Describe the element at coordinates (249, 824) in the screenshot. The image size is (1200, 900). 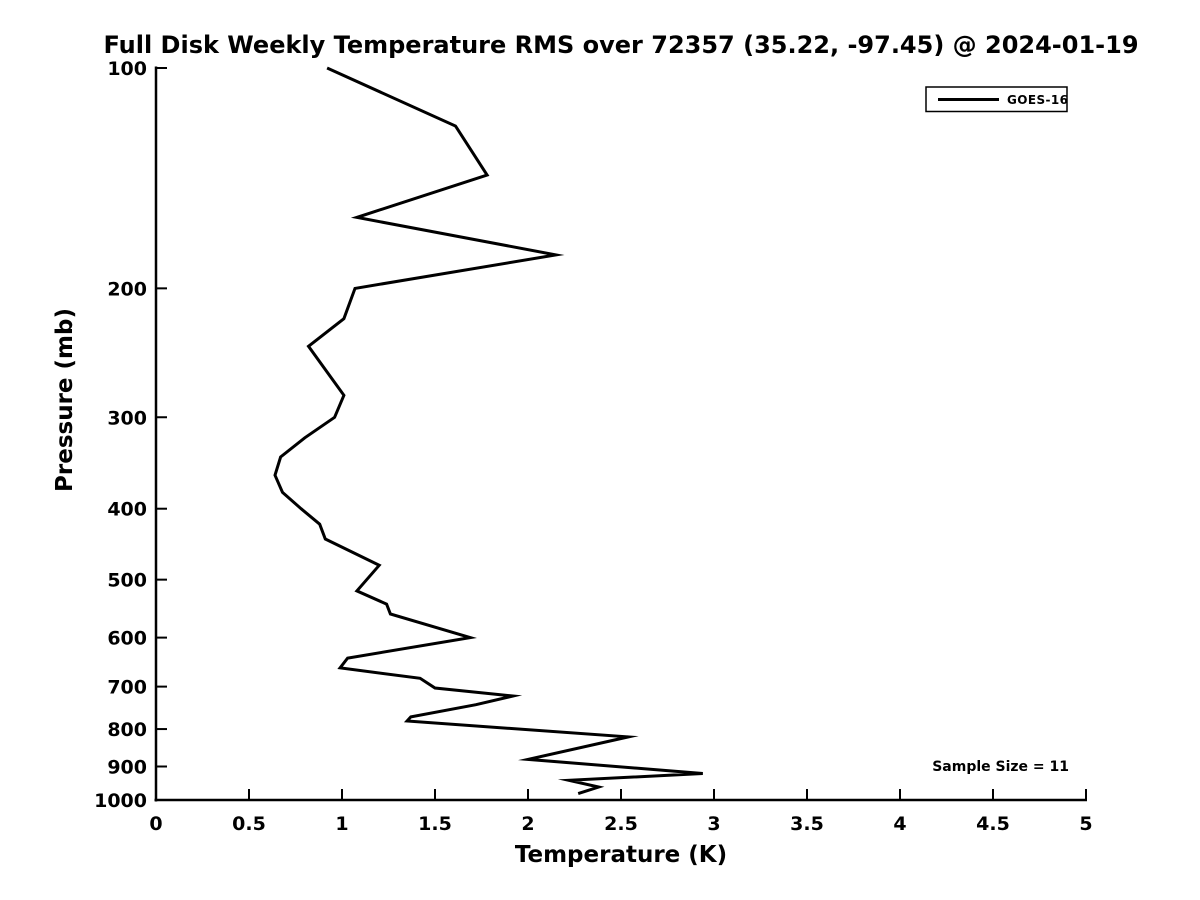
I see `x-tick-label: 0.5` at that location.